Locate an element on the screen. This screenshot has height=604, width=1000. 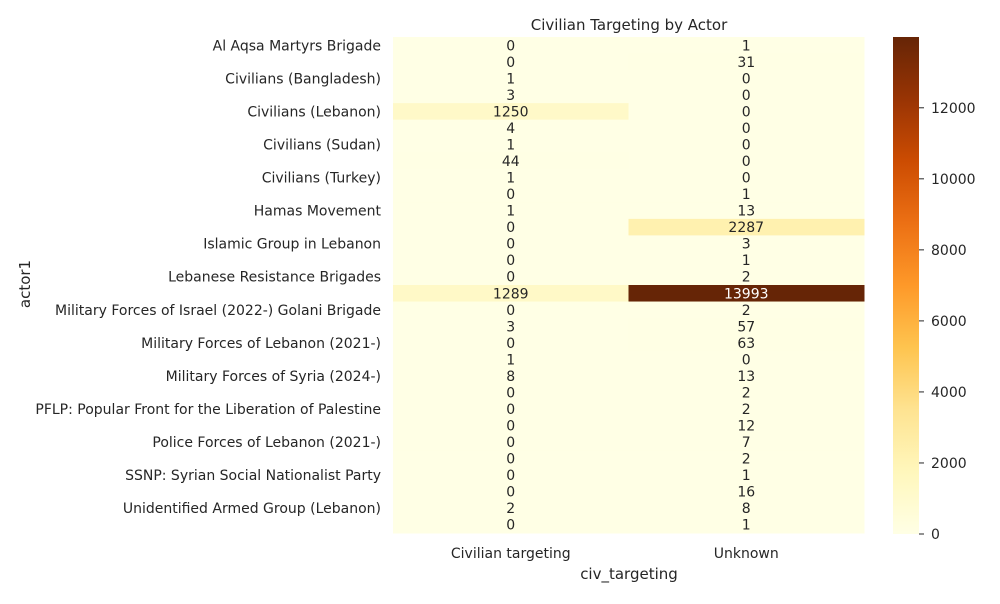
colorbar-tick-label: 6000 is located at coordinates (949, 322).